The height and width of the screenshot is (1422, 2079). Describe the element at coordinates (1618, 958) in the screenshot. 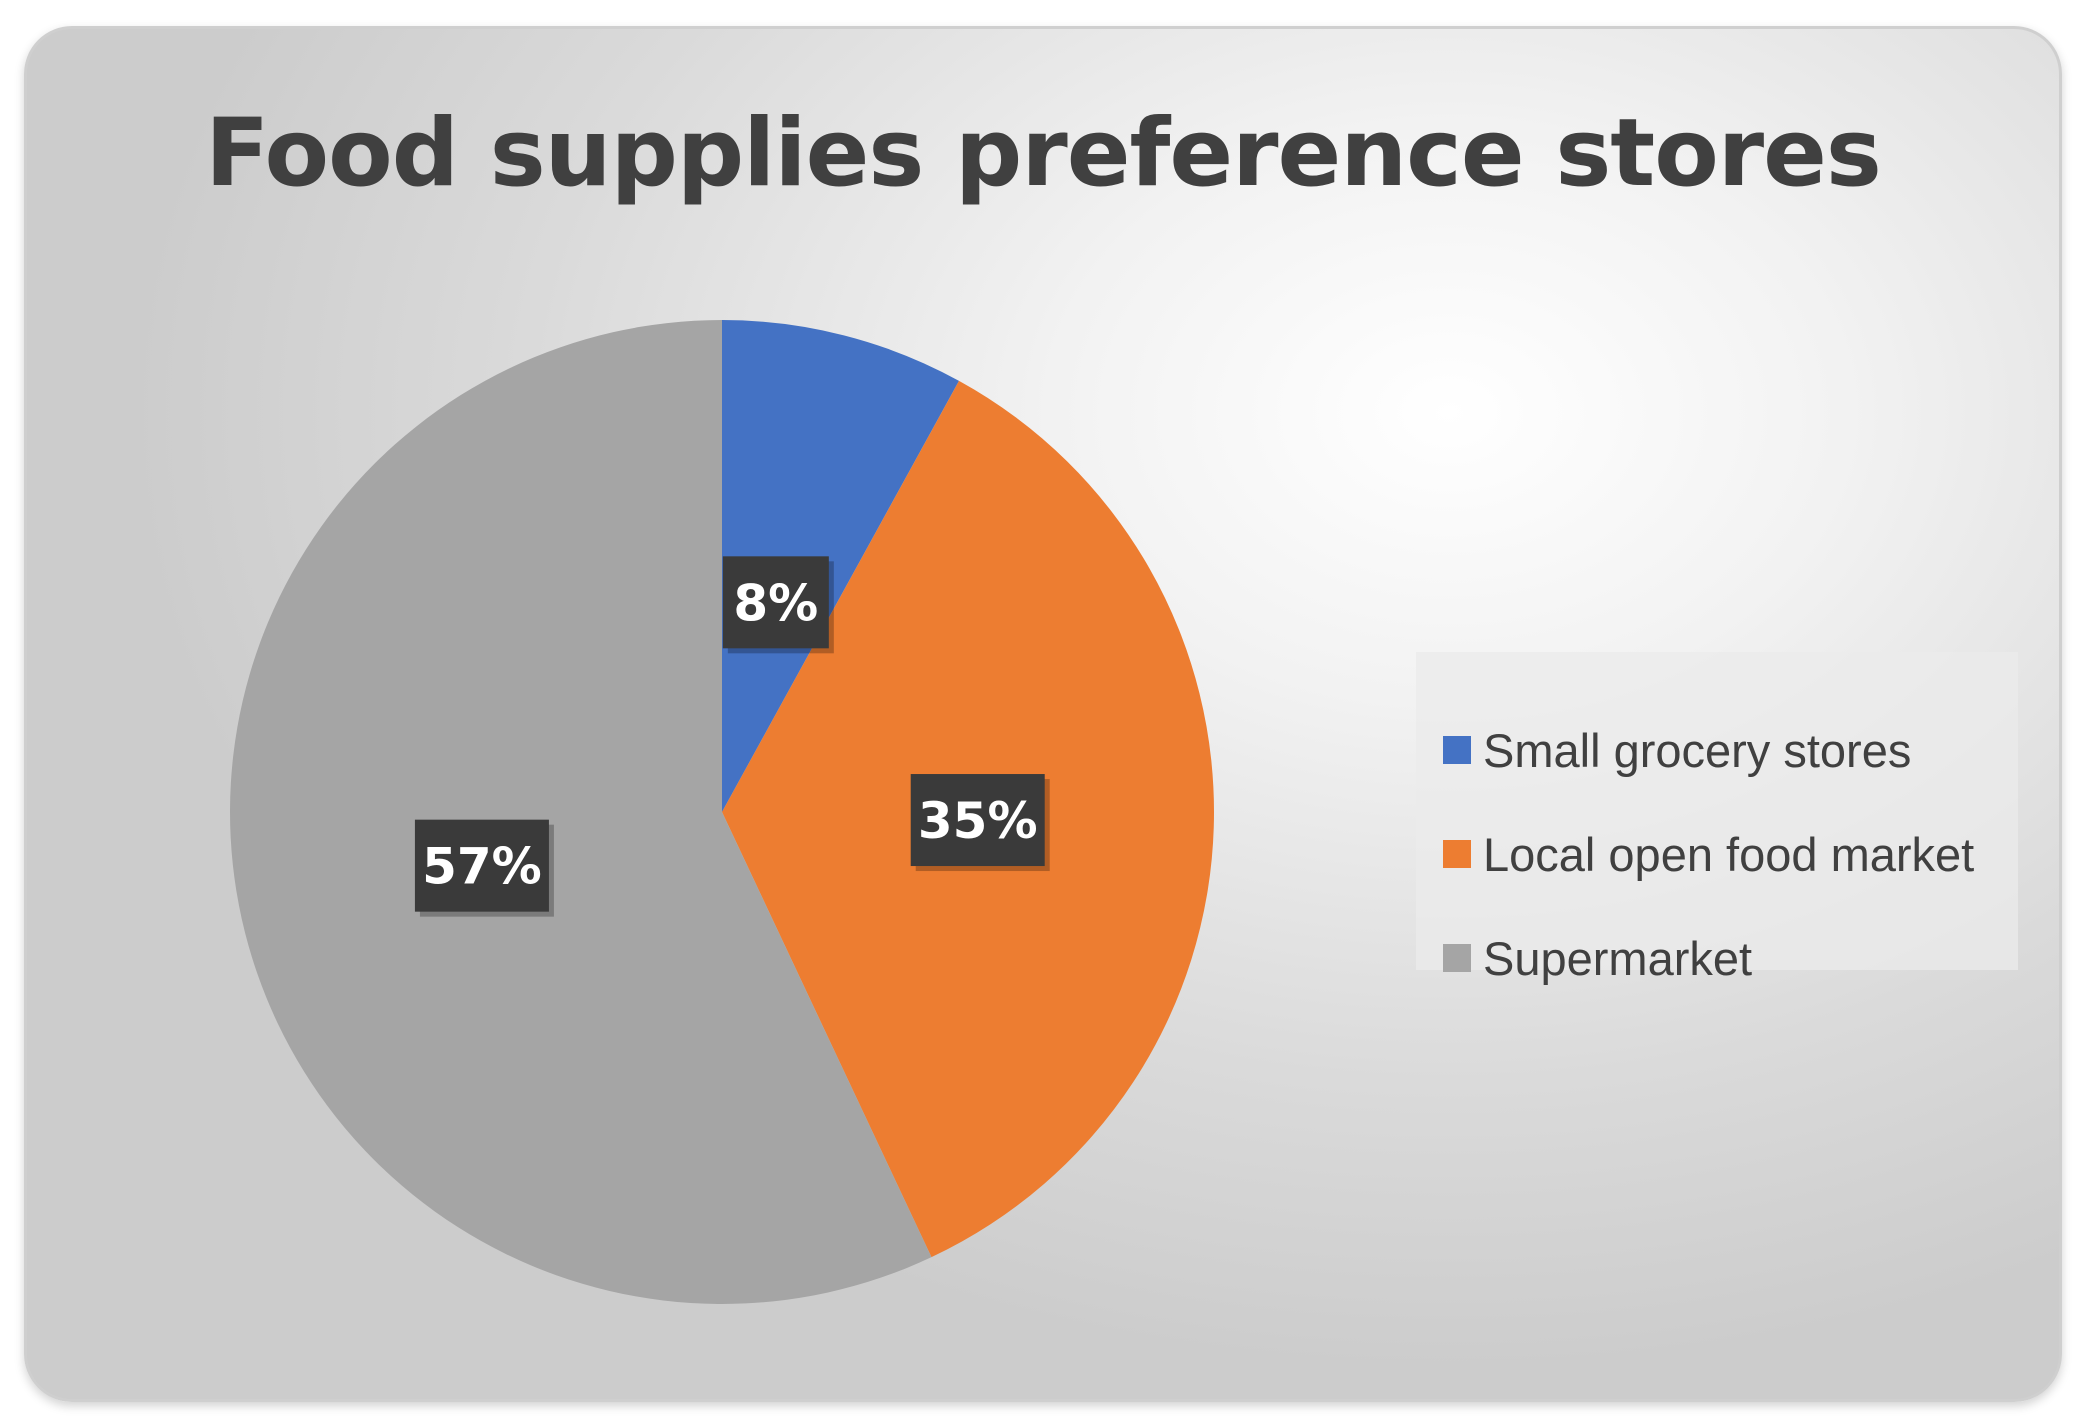

I see `legend-label: Supermarket` at that location.